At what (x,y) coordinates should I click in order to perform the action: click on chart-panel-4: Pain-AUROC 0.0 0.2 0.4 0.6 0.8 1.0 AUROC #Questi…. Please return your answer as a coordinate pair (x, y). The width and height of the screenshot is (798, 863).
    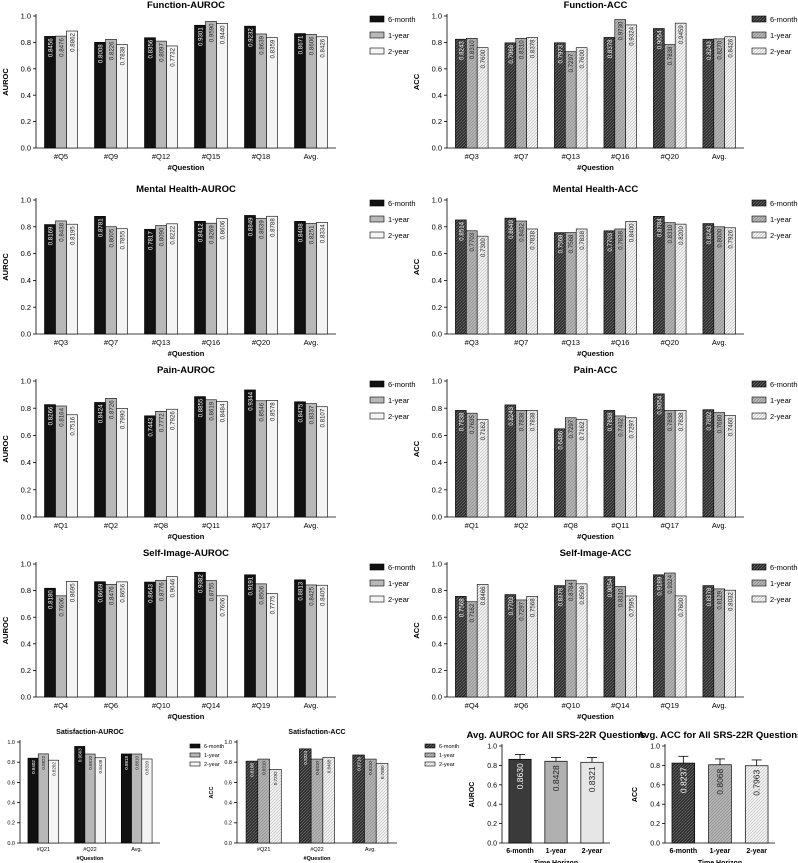
    Looking at the image, I should click on (208, 453).